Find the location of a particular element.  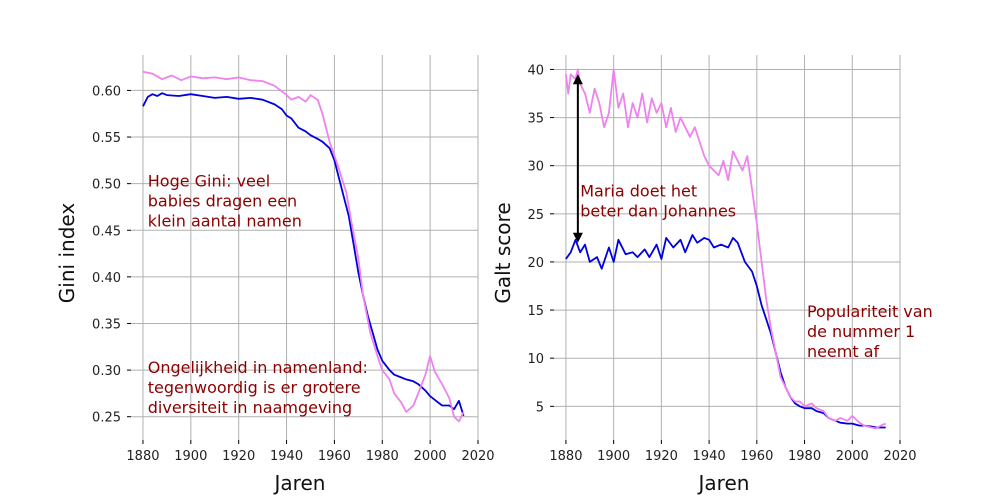

double-arrow is located at coordinates (577, 158).